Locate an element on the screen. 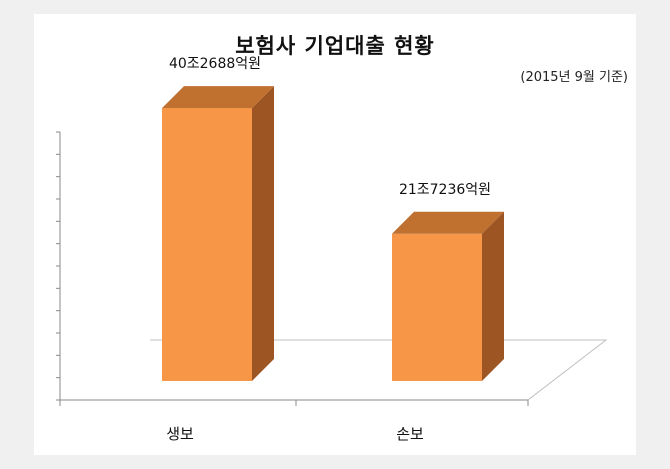  category-labels: 생보 손보 is located at coordinates (295, 434).